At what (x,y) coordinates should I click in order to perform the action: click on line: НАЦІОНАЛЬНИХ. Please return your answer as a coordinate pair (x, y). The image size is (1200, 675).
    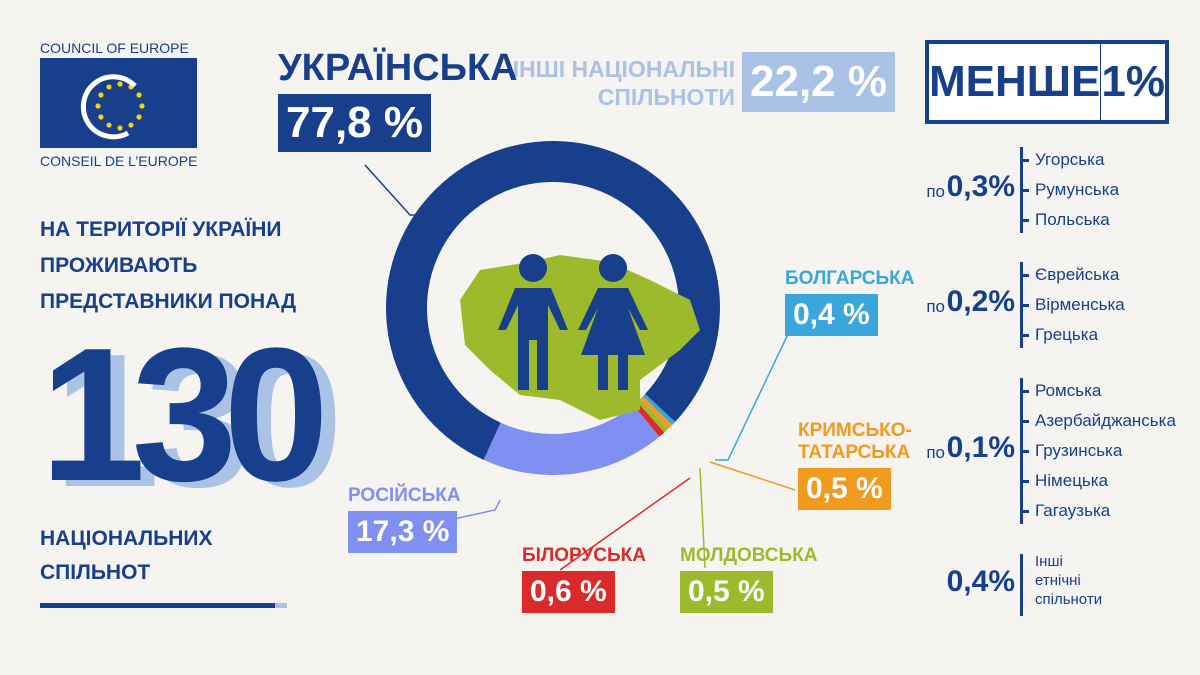
    Looking at the image, I should click on (126, 538).